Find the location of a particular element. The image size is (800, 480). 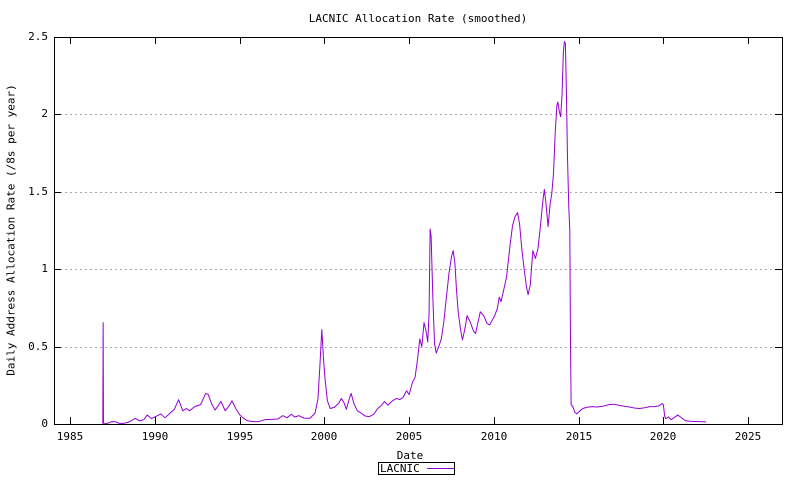

x-tick-label: 2000 is located at coordinates (324, 436).